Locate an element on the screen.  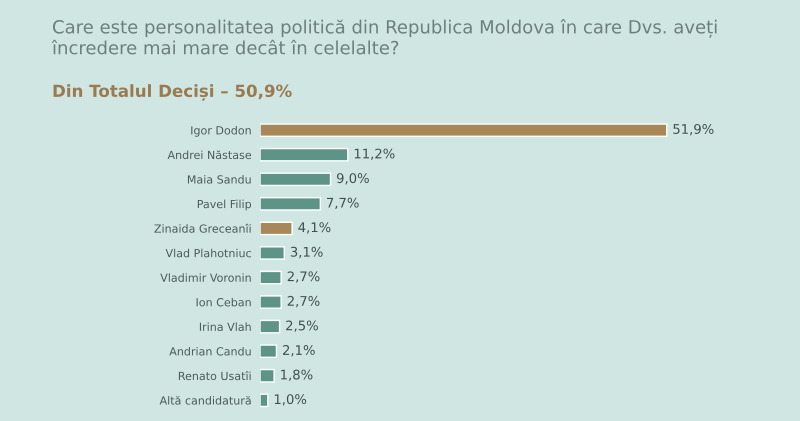
data-label: 2,1% is located at coordinates (298, 350).